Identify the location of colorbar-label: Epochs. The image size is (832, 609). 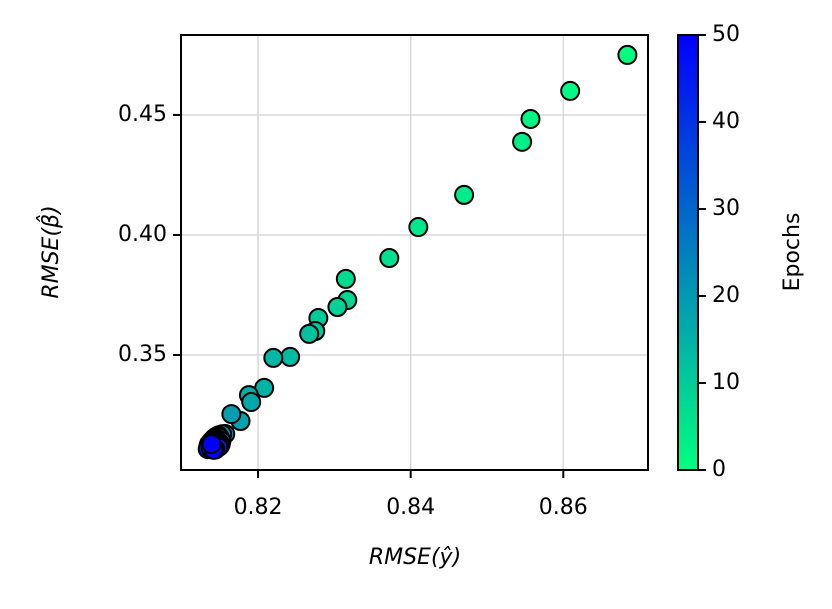
(792, 252).